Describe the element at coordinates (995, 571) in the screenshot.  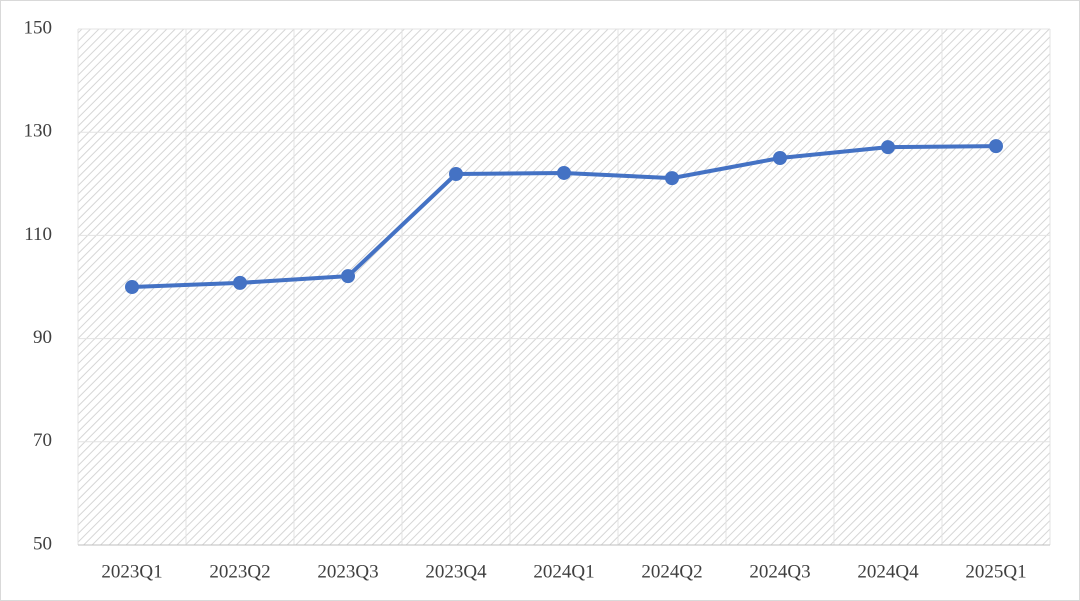
I see `x-tick-label: 2025Q1` at that location.